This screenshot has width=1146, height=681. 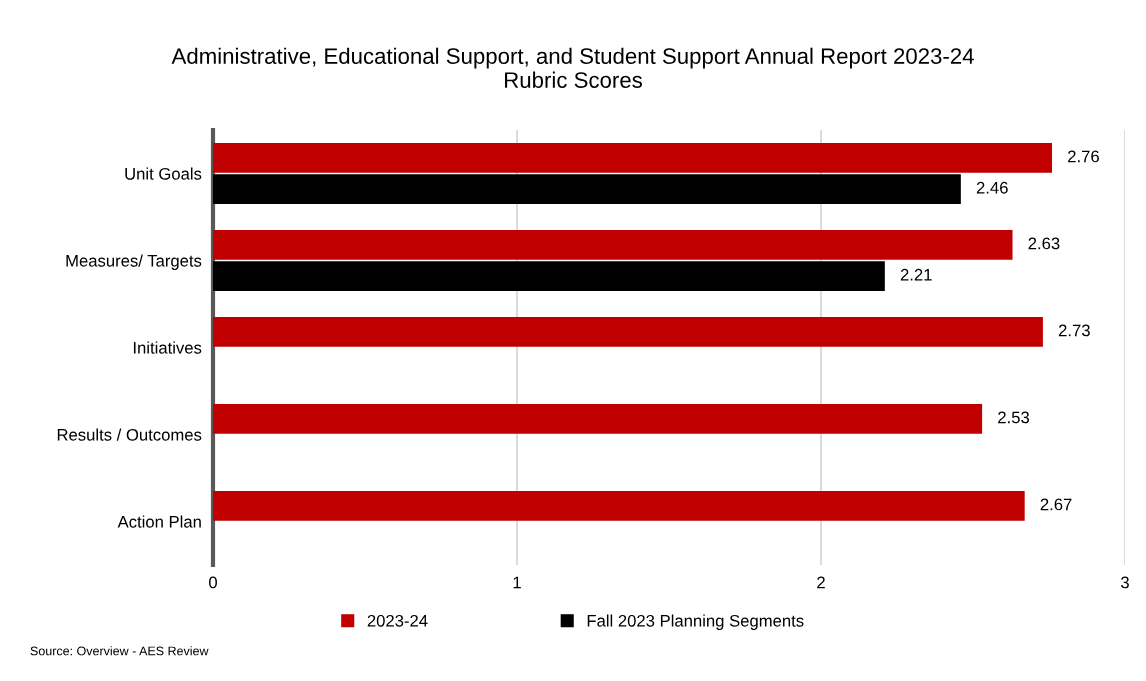 What do you see at coordinates (1083, 156) in the screenshot?
I see `data-label: 2.76` at bounding box center [1083, 156].